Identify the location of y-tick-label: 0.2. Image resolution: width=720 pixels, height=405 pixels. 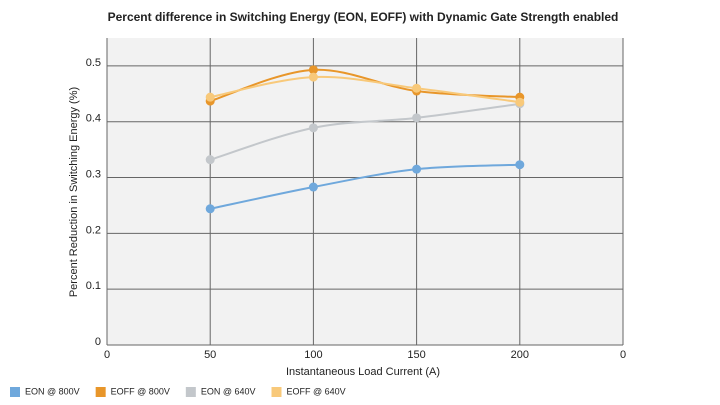
(93, 230).